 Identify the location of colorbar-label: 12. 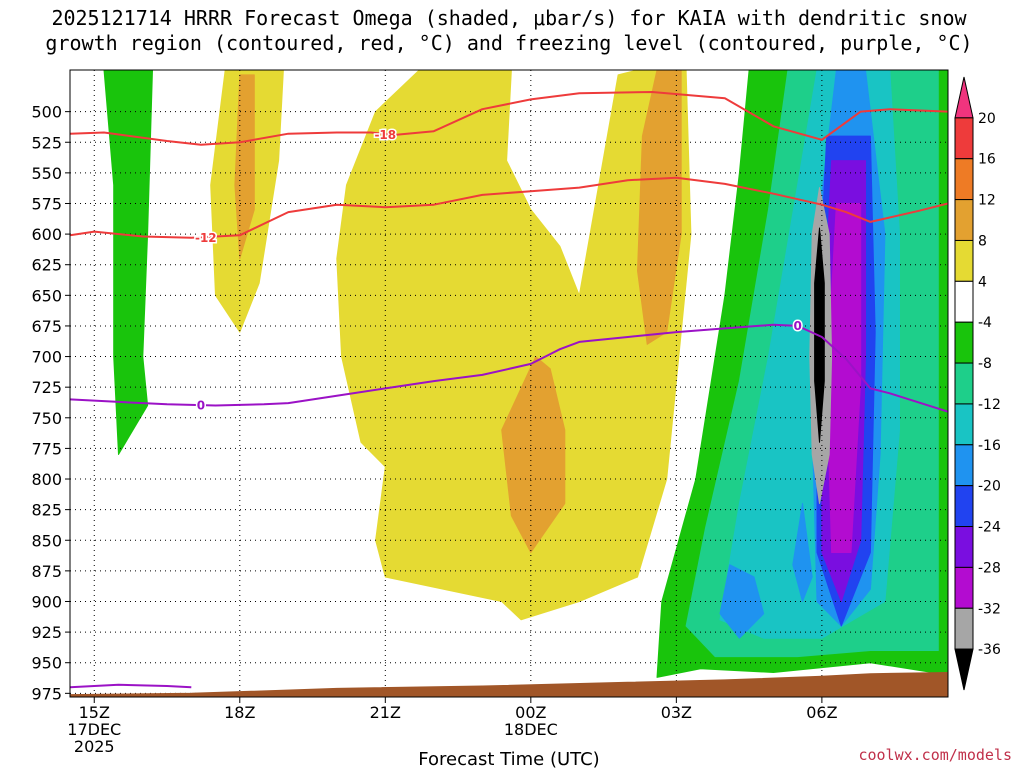
(987, 201).